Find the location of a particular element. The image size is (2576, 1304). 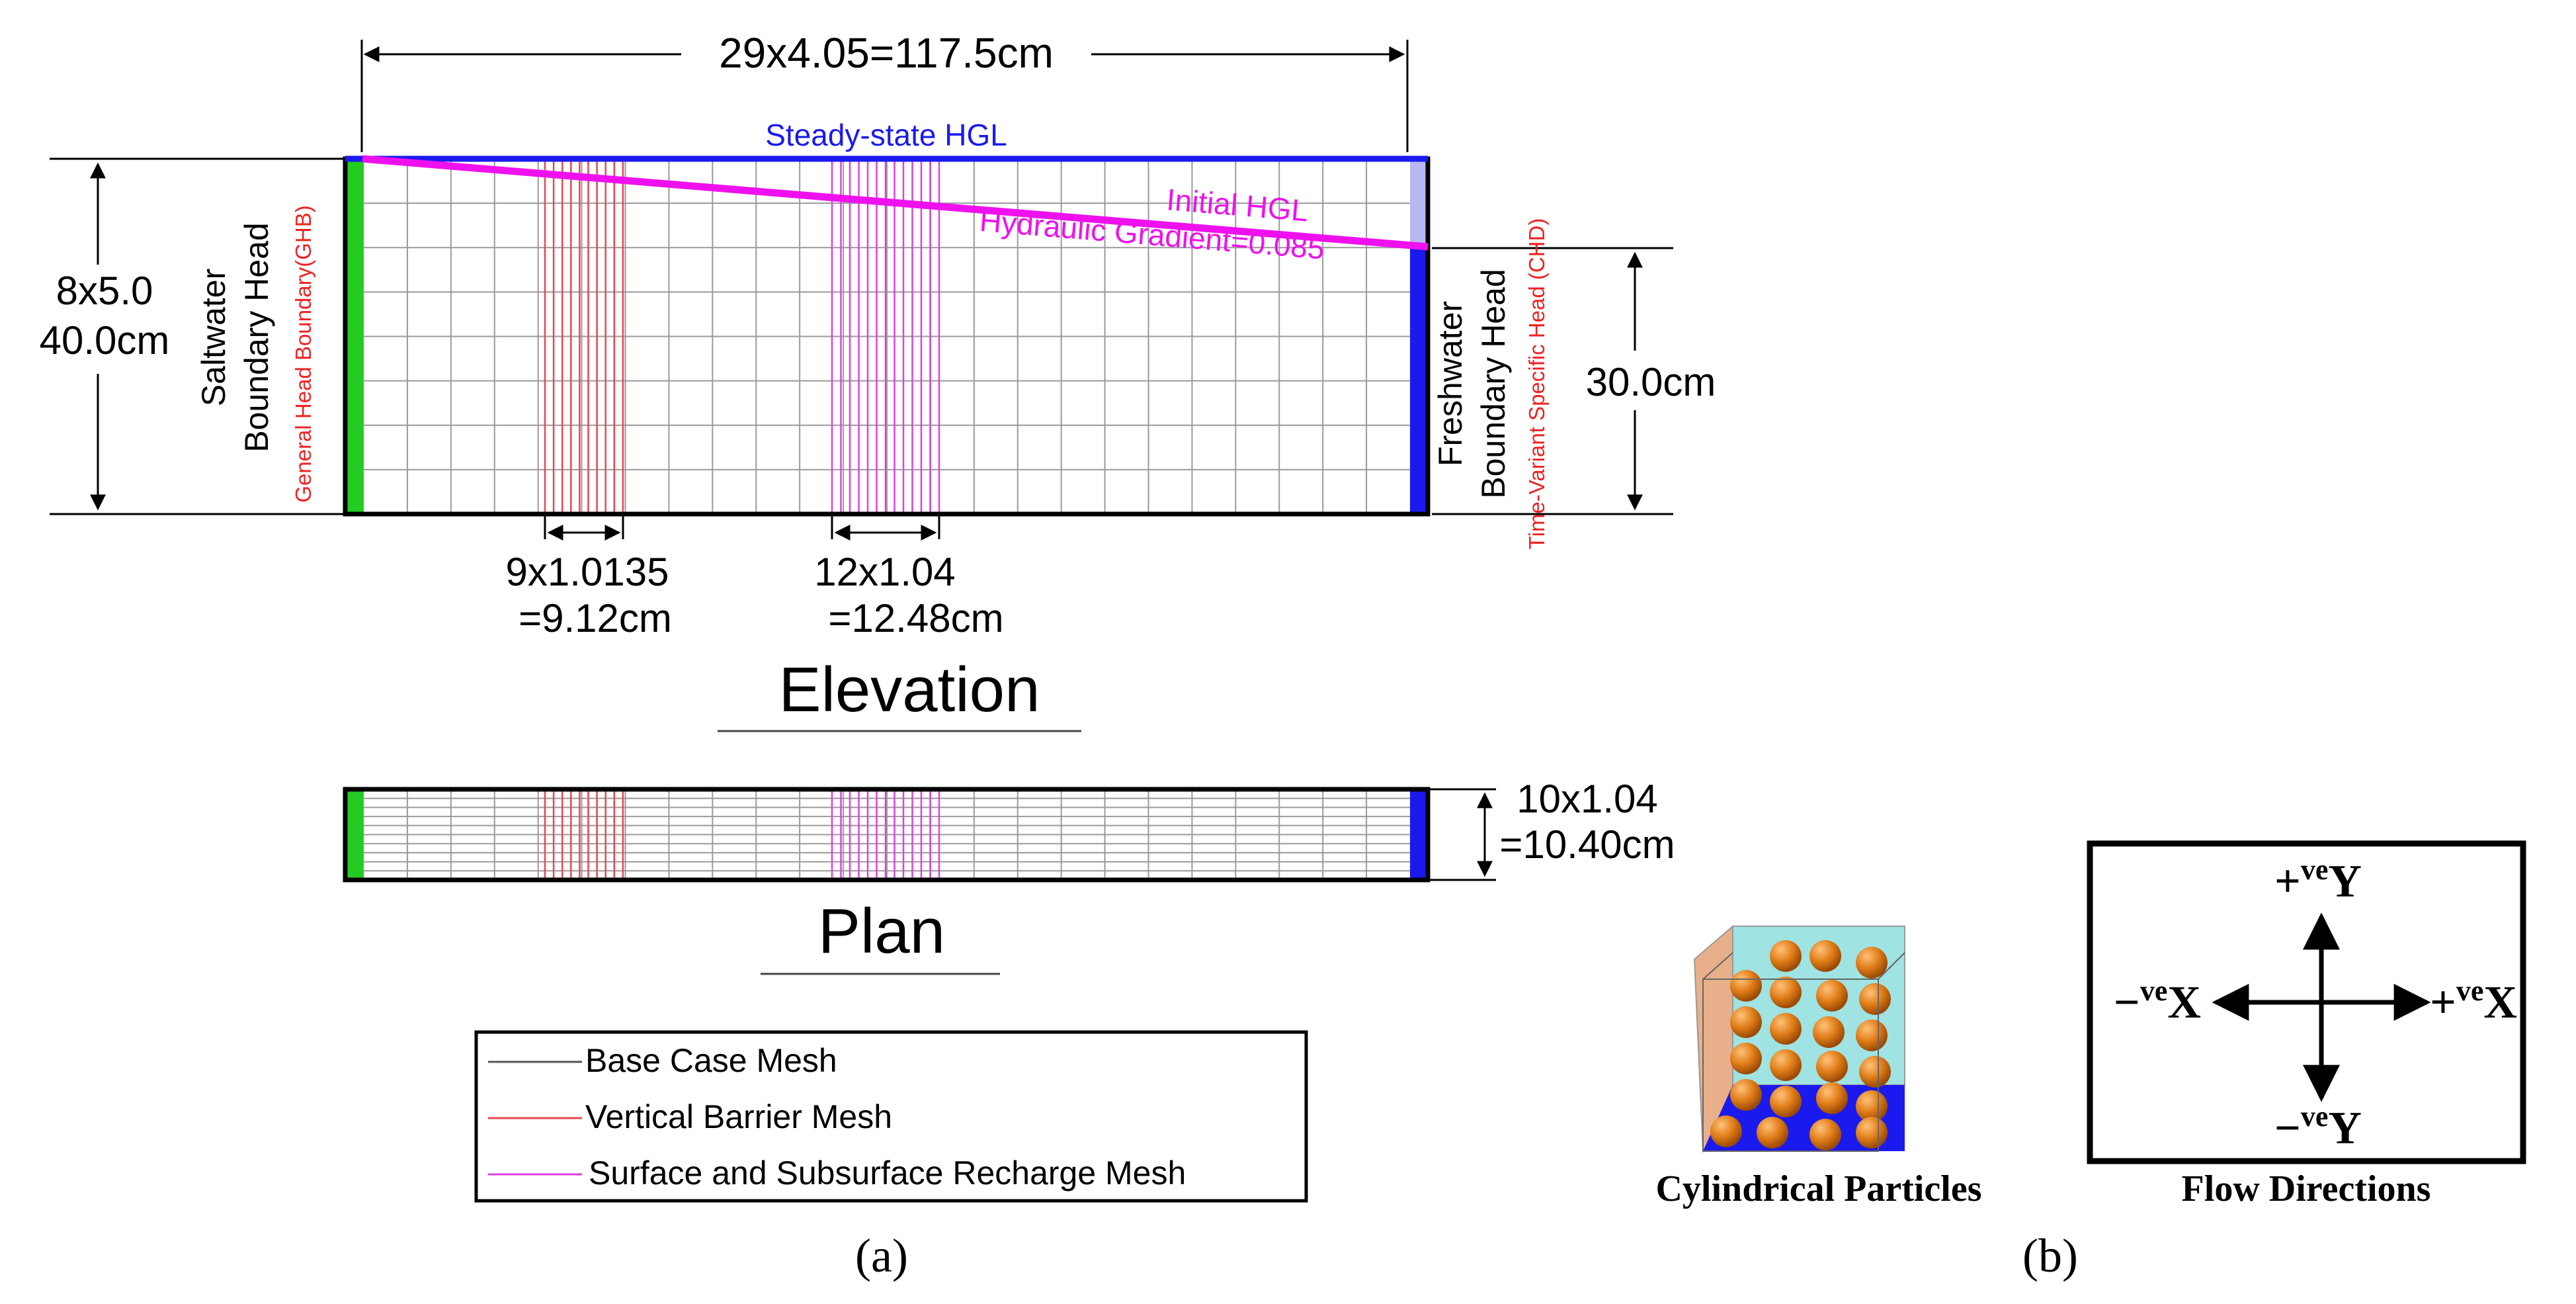

plan-dimension-line2: =10.40cm is located at coordinates (1587, 844).